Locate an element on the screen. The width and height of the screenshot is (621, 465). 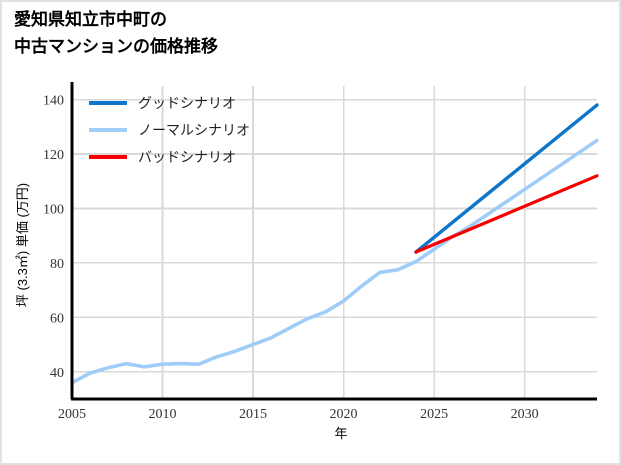
x-tick-label: 2010 is located at coordinates (163, 414).